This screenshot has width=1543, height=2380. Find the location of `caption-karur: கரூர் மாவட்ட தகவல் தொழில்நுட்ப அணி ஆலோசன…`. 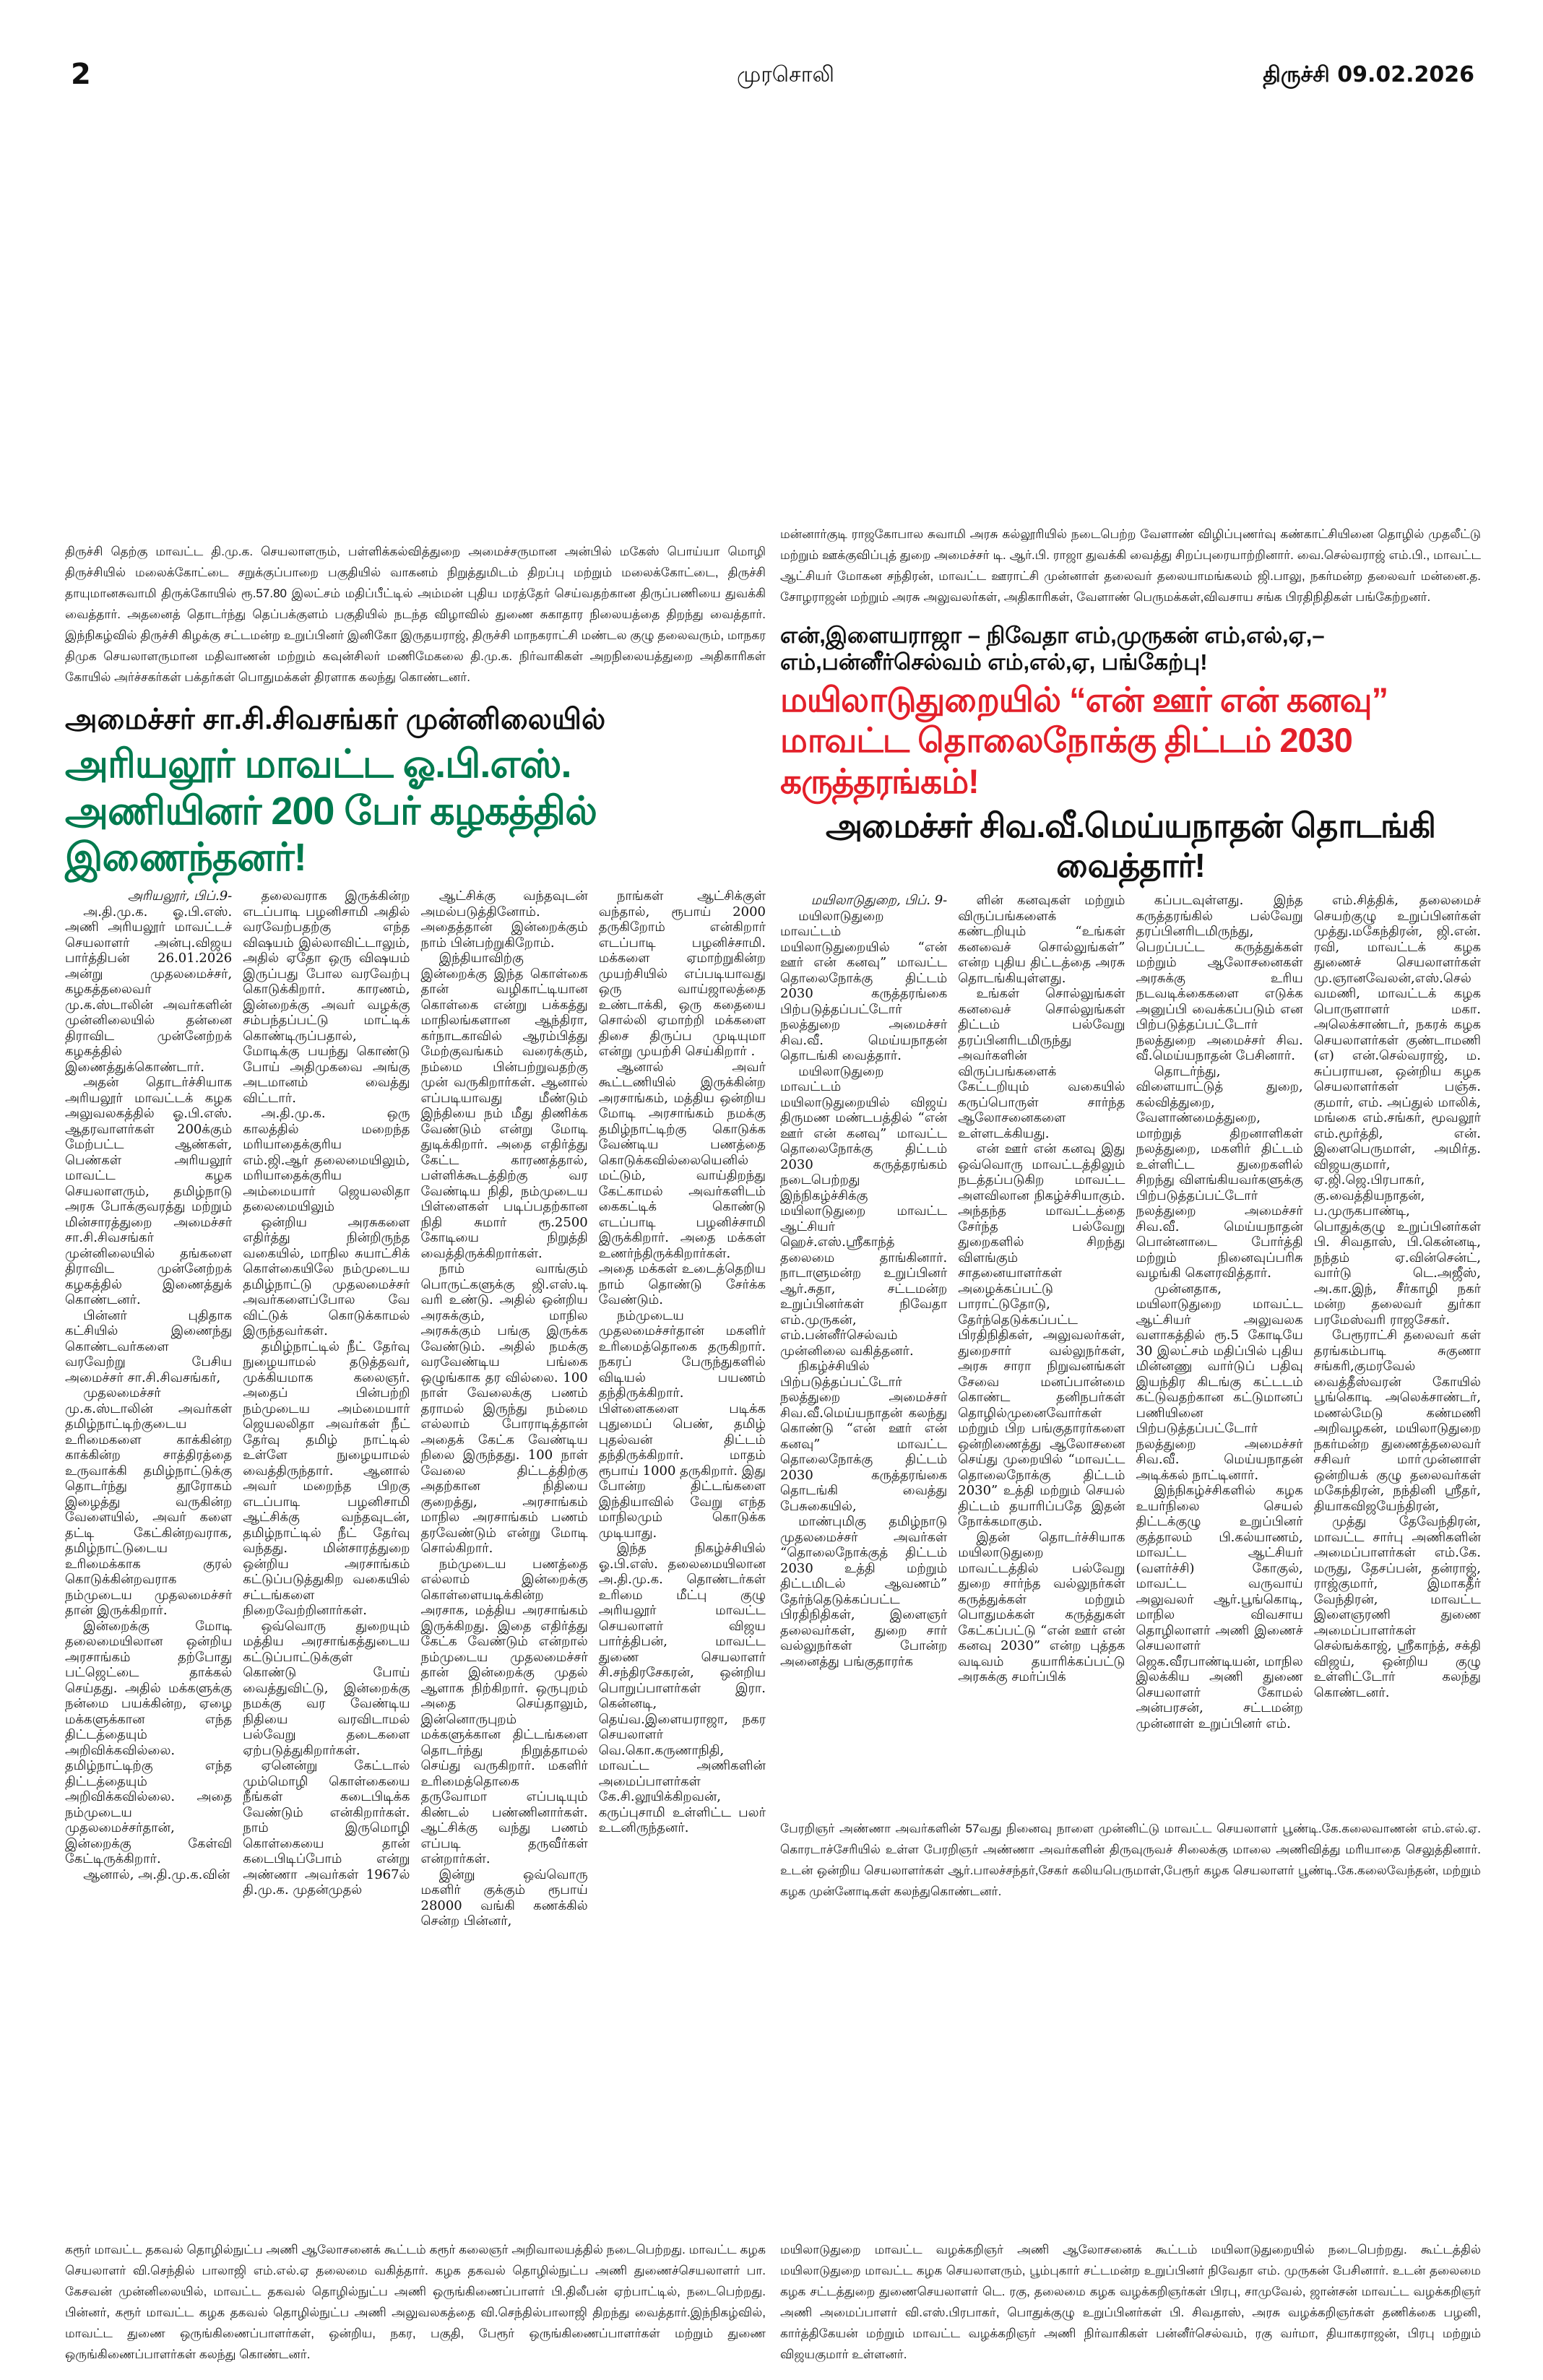

caption-karur: கரூர் மாவட்ட தகவல் தொழில்நுட்ப அணி ஆலோசன… is located at coordinates (415, 2302).